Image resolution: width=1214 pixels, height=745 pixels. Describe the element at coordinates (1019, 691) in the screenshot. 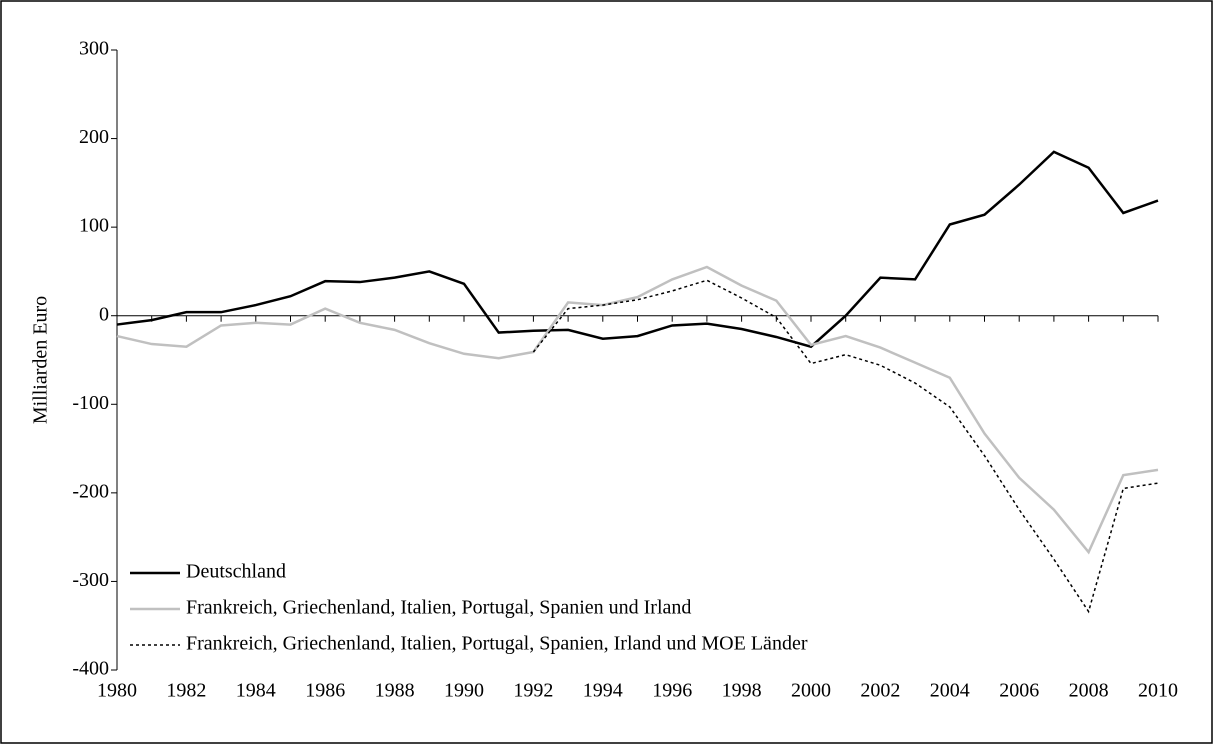

I see `x-tick-label: 2006` at that location.